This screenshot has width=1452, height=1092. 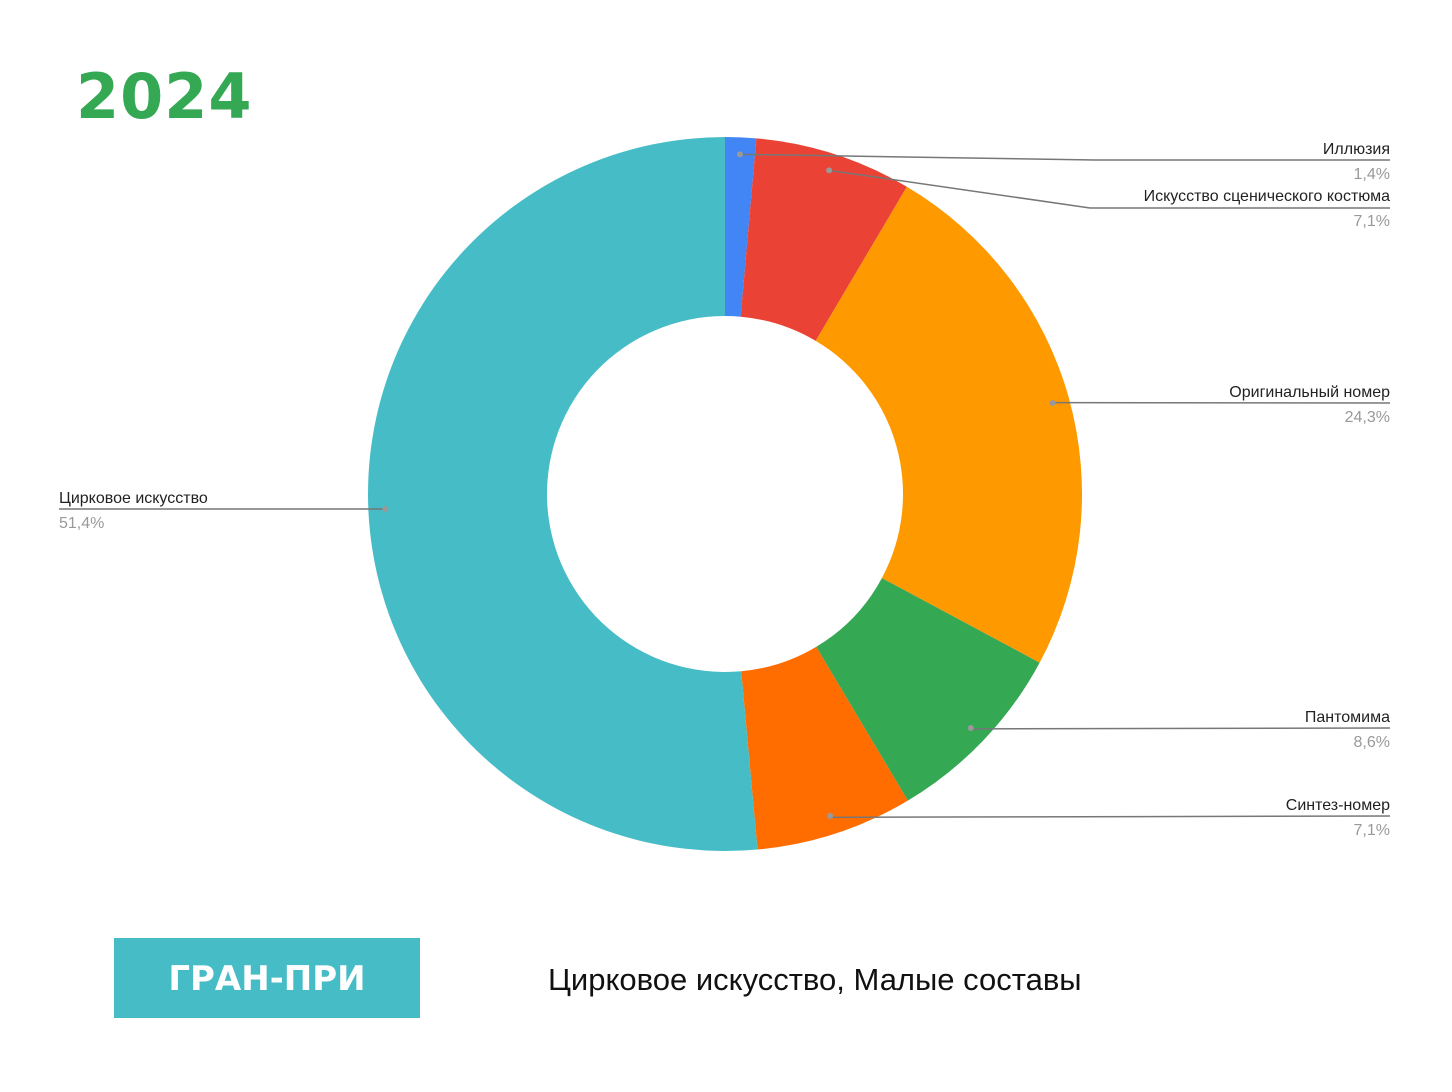 What do you see at coordinates (1309, 392) in the screenshot?
I see `label: Оригинальный номер` at bounding box center [1309, 392].